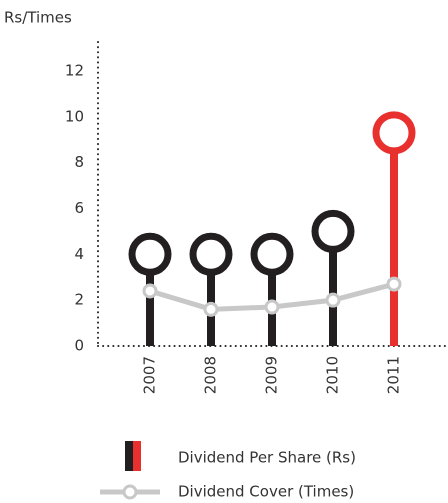  What do you see at coordinates (150, 375) in the screenshot?
I see `x-tick-label: 2007` at bounding box center [150, 375].